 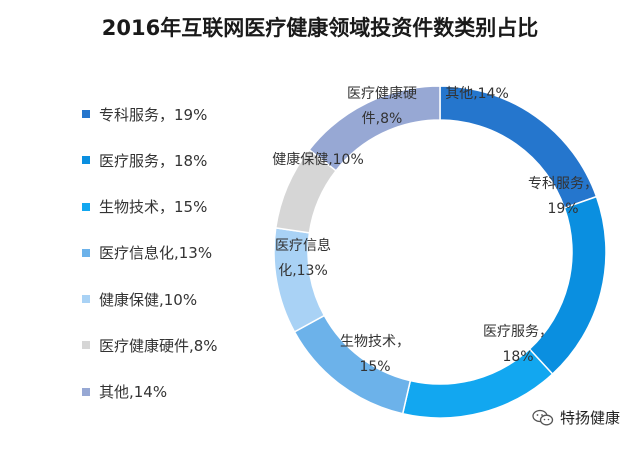 I want to click on legend-item-3: 生物技术，15%, so click(x=150, y=207).